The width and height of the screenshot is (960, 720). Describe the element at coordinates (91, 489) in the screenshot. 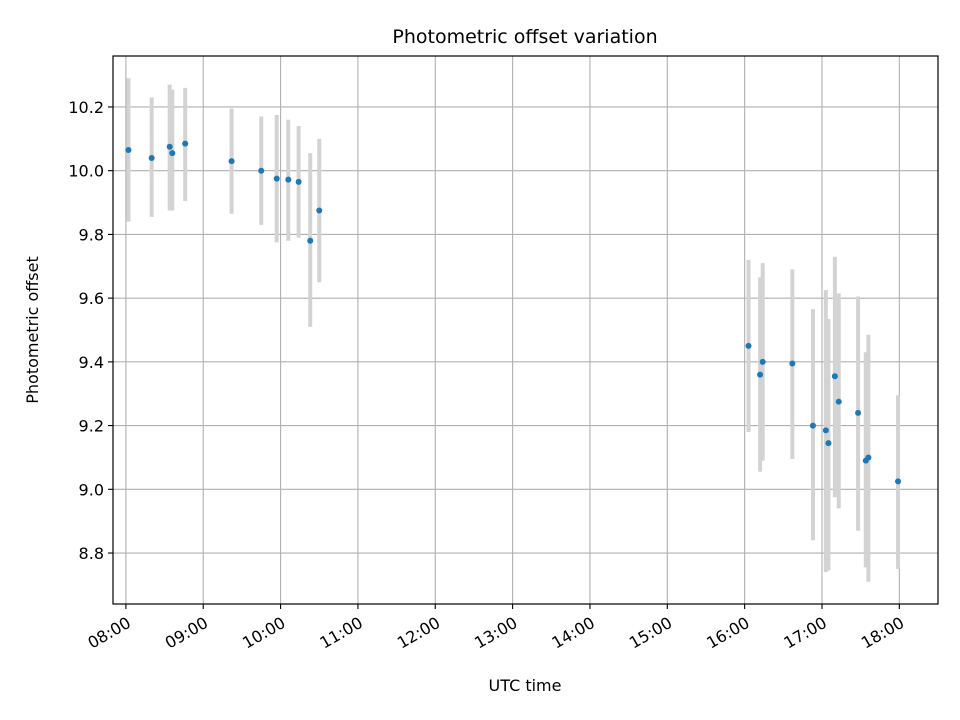

I see `y-tick-label: 9.0` at that location.